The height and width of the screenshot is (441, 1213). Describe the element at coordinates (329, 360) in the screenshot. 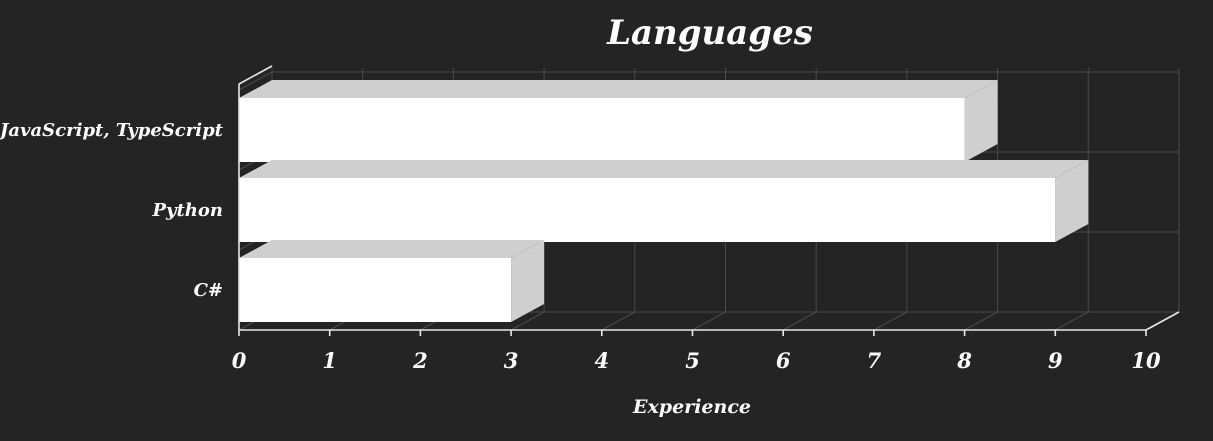

I see `x-tick-label-1: 1` at that location.